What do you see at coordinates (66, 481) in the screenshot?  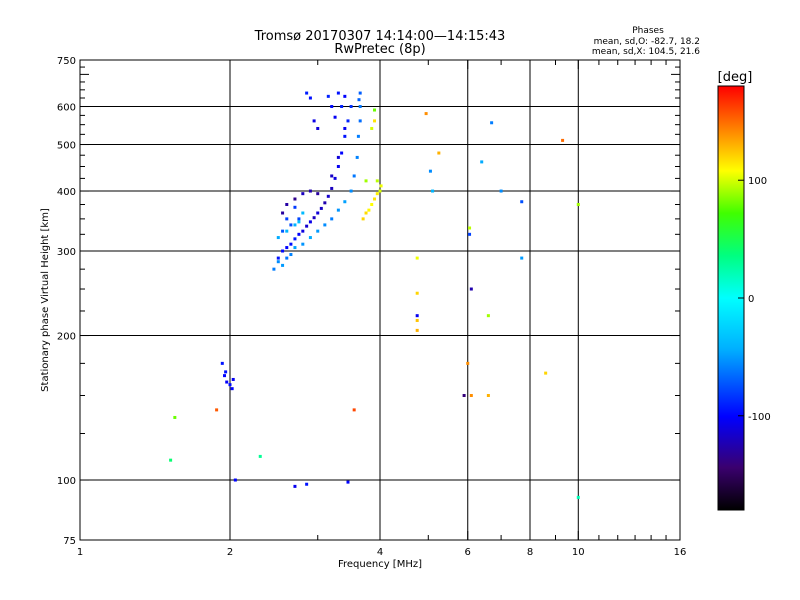 I see `y-tick-label: 100` at bounding box center [66, 481].